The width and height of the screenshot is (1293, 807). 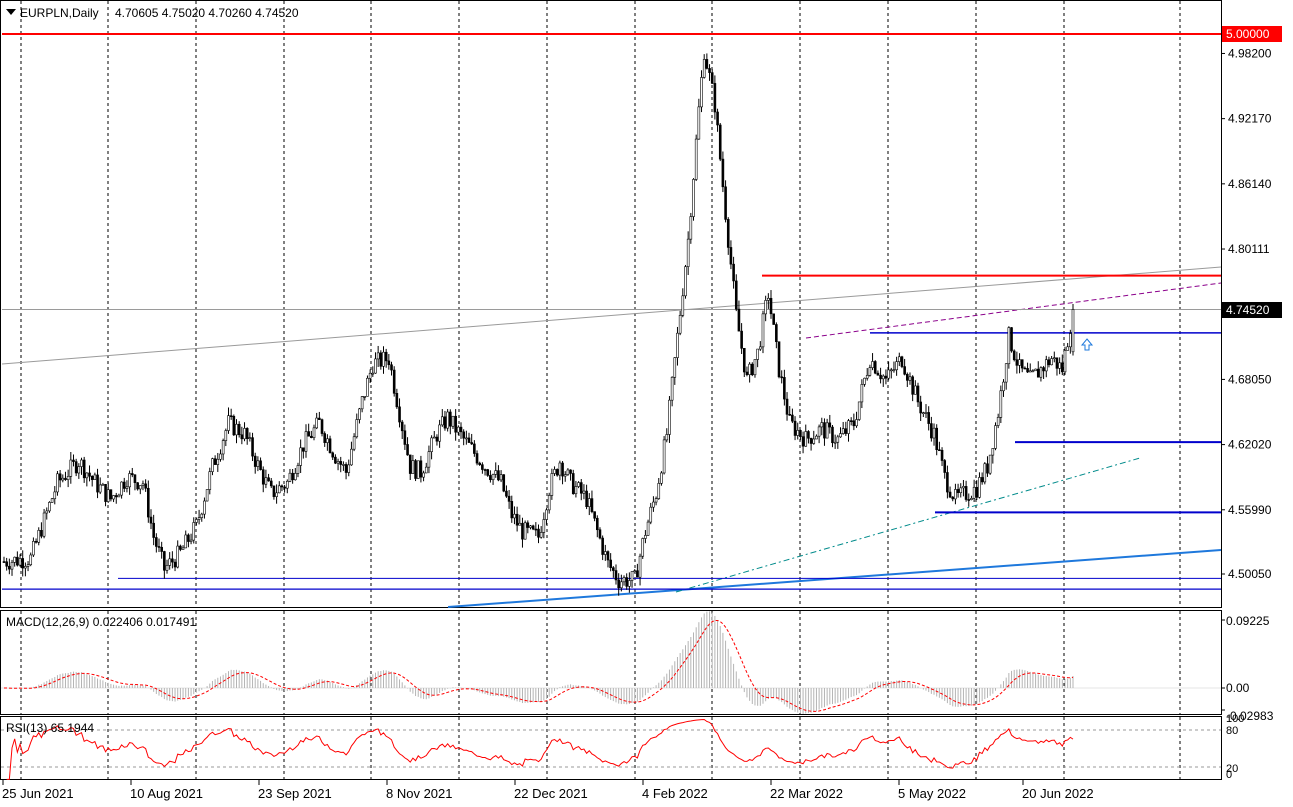 I want to click on price-tick-label: 4.55990, so click(x=1250, y=510).